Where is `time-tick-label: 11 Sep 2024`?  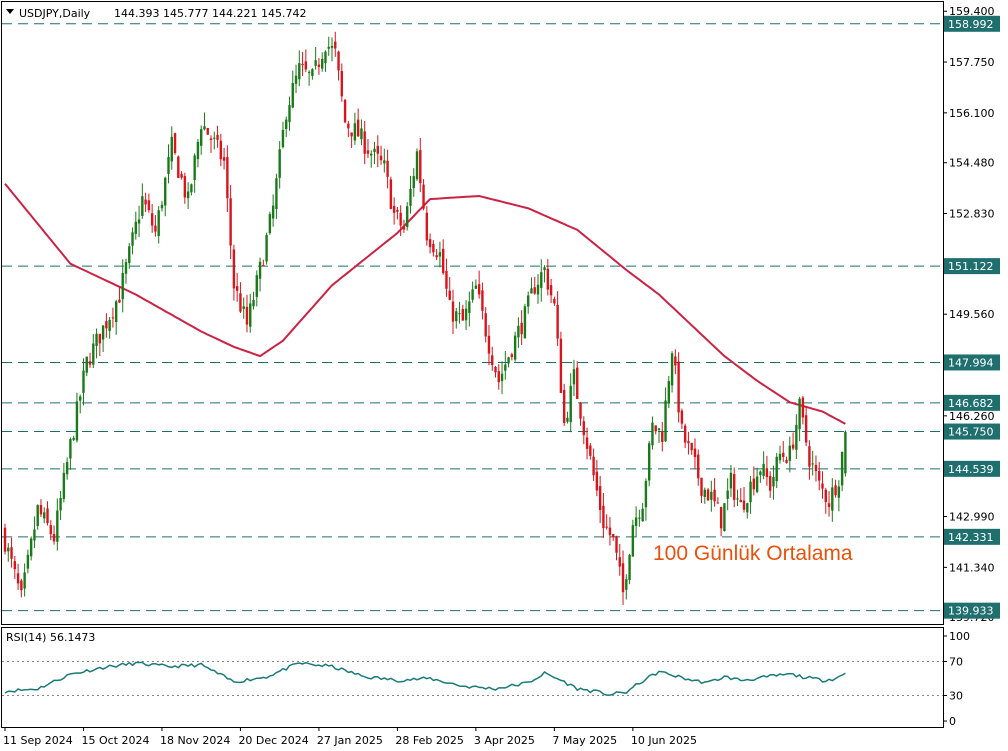 time-tick-label: 11 Sep 2024 is located at coordinates (38, 740).